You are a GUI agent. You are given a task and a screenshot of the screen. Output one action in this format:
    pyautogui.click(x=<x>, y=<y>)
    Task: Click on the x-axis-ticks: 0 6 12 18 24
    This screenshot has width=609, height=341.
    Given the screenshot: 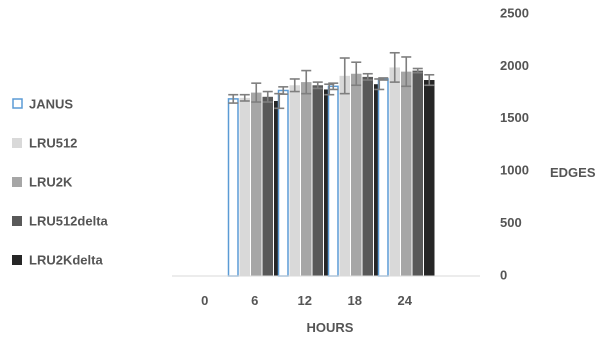 What is the action you would take?
    pyautogui.click(x=307, y=300)
    